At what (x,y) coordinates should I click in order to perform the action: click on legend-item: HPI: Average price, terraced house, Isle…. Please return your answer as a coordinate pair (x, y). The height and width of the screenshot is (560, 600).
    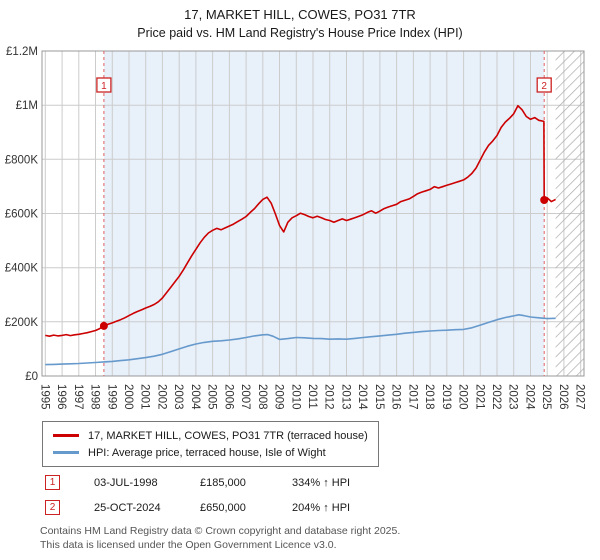
    Looking at the image, I should click on (210, 452).